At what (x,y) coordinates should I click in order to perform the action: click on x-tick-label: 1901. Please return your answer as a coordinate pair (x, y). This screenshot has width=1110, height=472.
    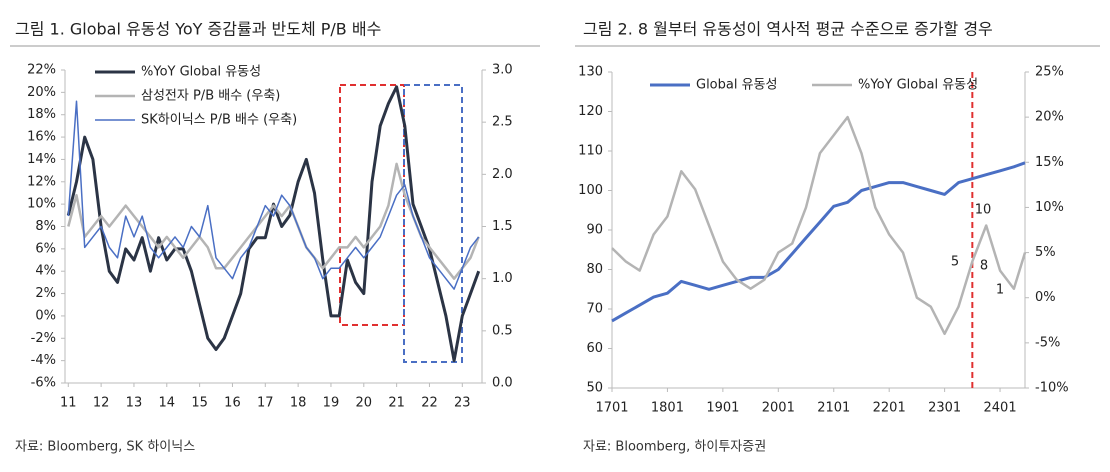
    Looking at the image, I should click on (722, 408).